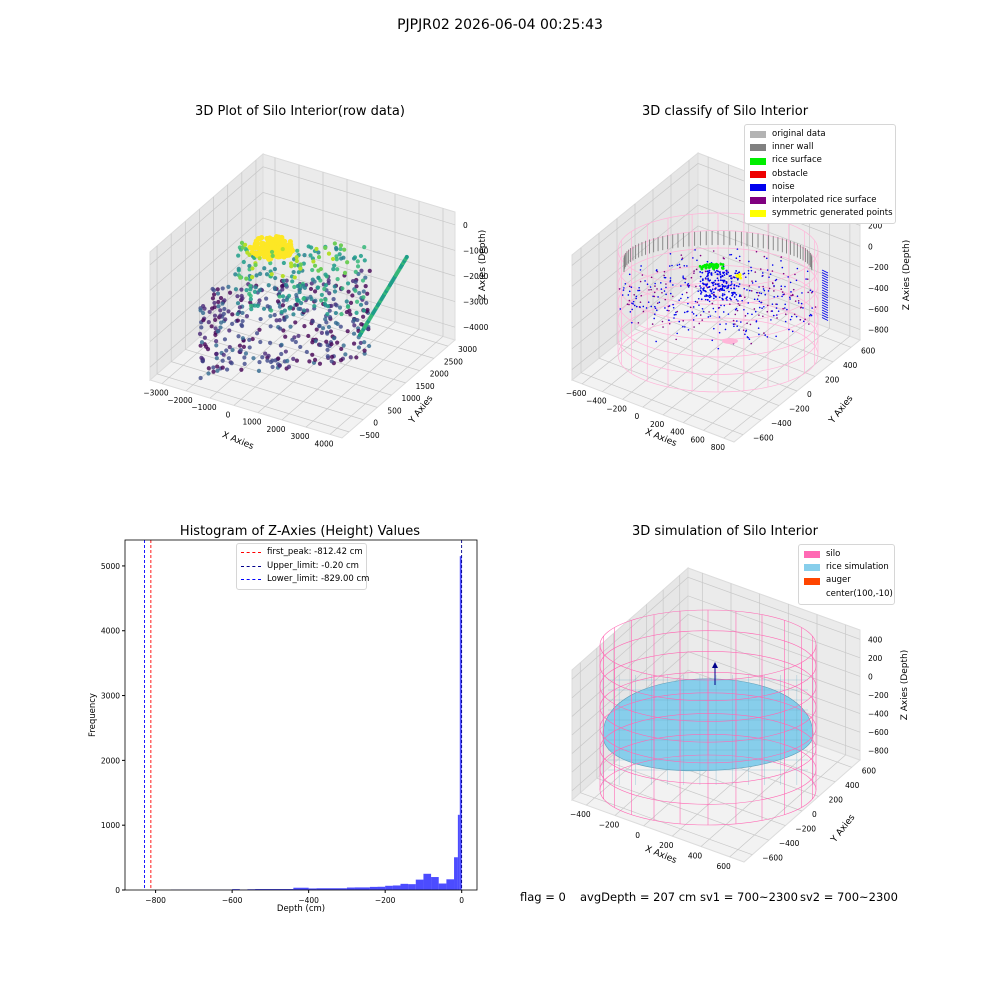 The width and height of the screenshot is (1000, 1000). What do you see at coordinates (790, 173) in the screenshot?
I see `legend-label: obstacle` at bounding box center [790, 173].